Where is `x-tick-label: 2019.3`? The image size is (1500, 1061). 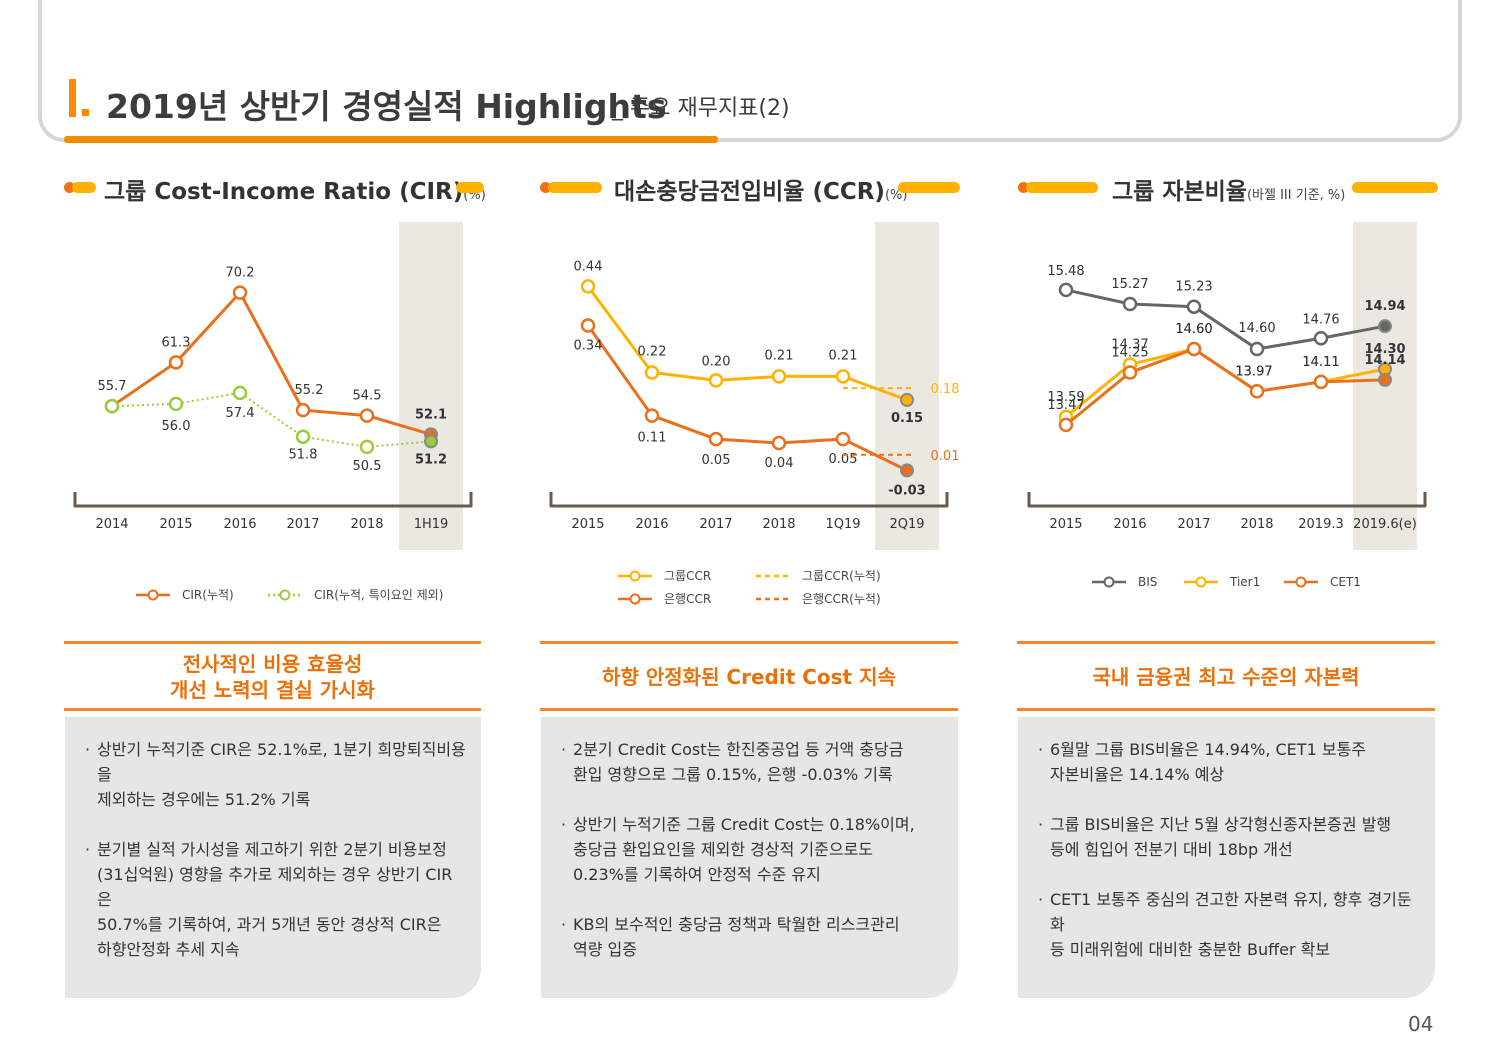
x-tick-label: 2019.3 is located at coordinates (1321, 524).